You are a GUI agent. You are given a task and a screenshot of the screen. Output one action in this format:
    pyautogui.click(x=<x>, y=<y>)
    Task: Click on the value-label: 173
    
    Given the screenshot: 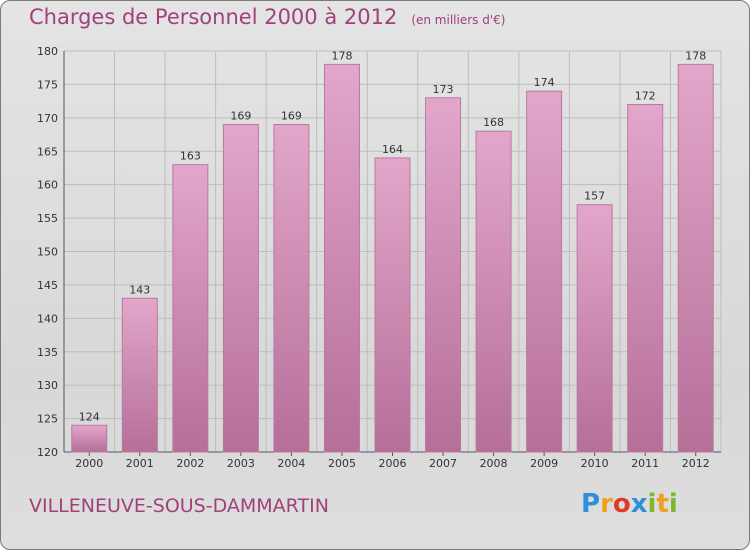 What is the action you would take?
    pyautogui.click(x=443, y=89)
    